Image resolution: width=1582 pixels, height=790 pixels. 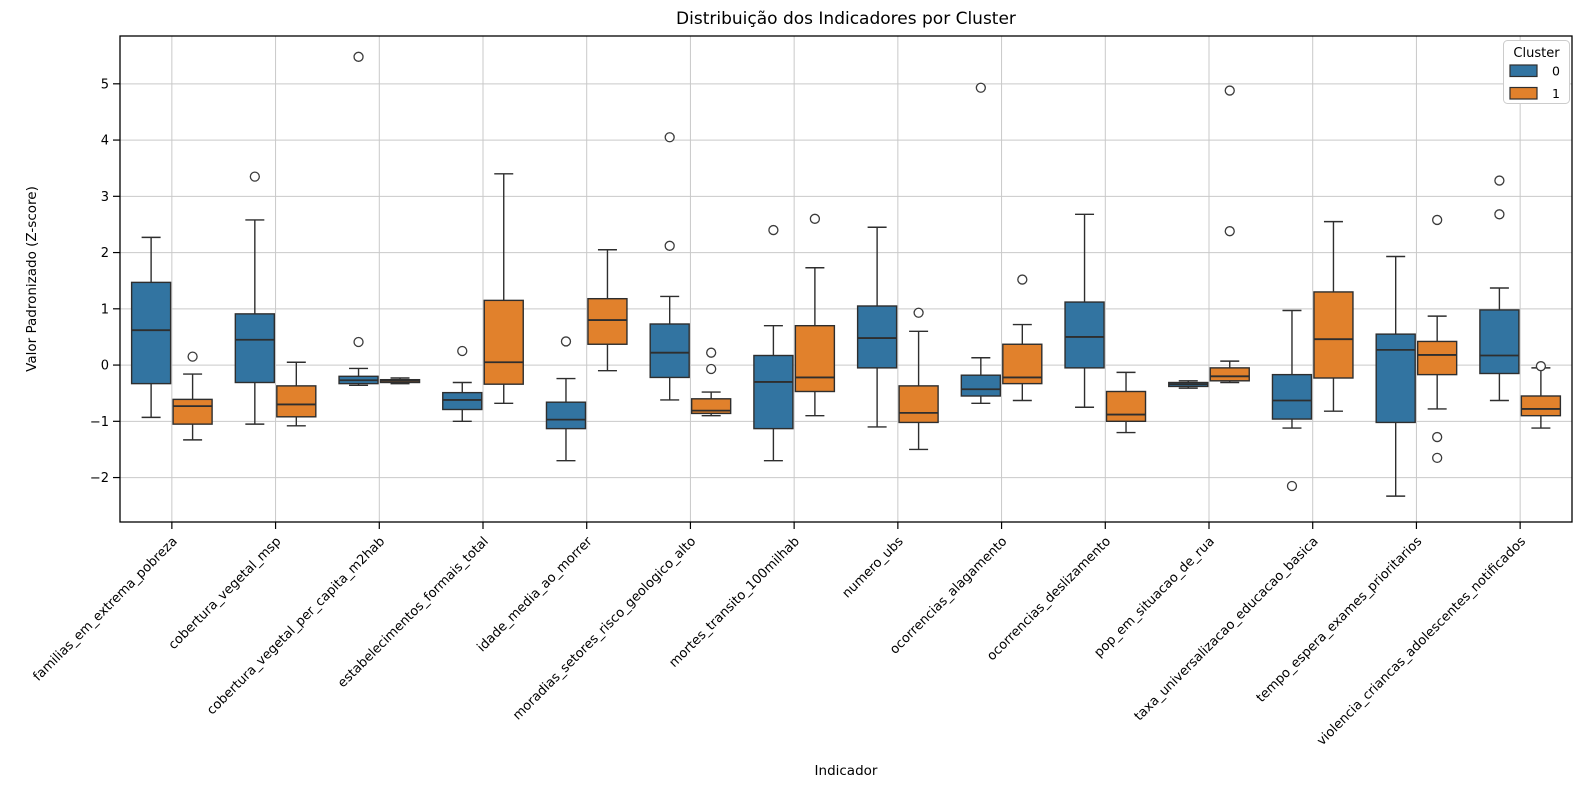 I want to click on box-ocorrencias_deslizamento-cluster0, so click(x=1084, y=310).